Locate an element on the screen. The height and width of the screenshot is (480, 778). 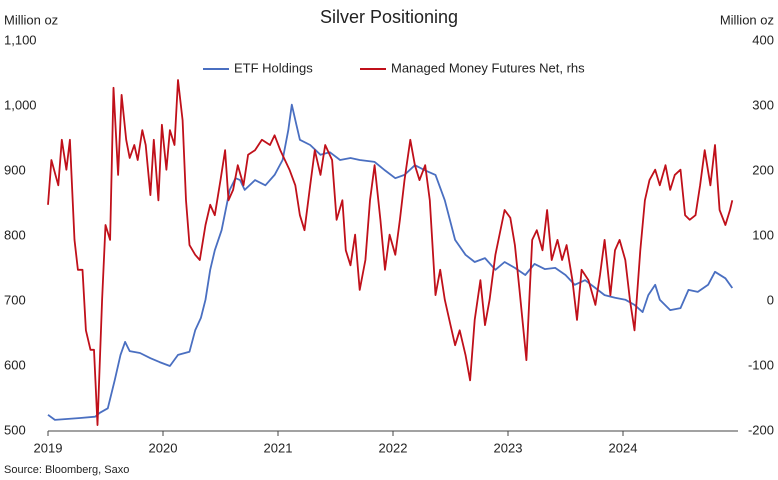
y-tick-label: 1,100 is located at coordinates (20, 39).